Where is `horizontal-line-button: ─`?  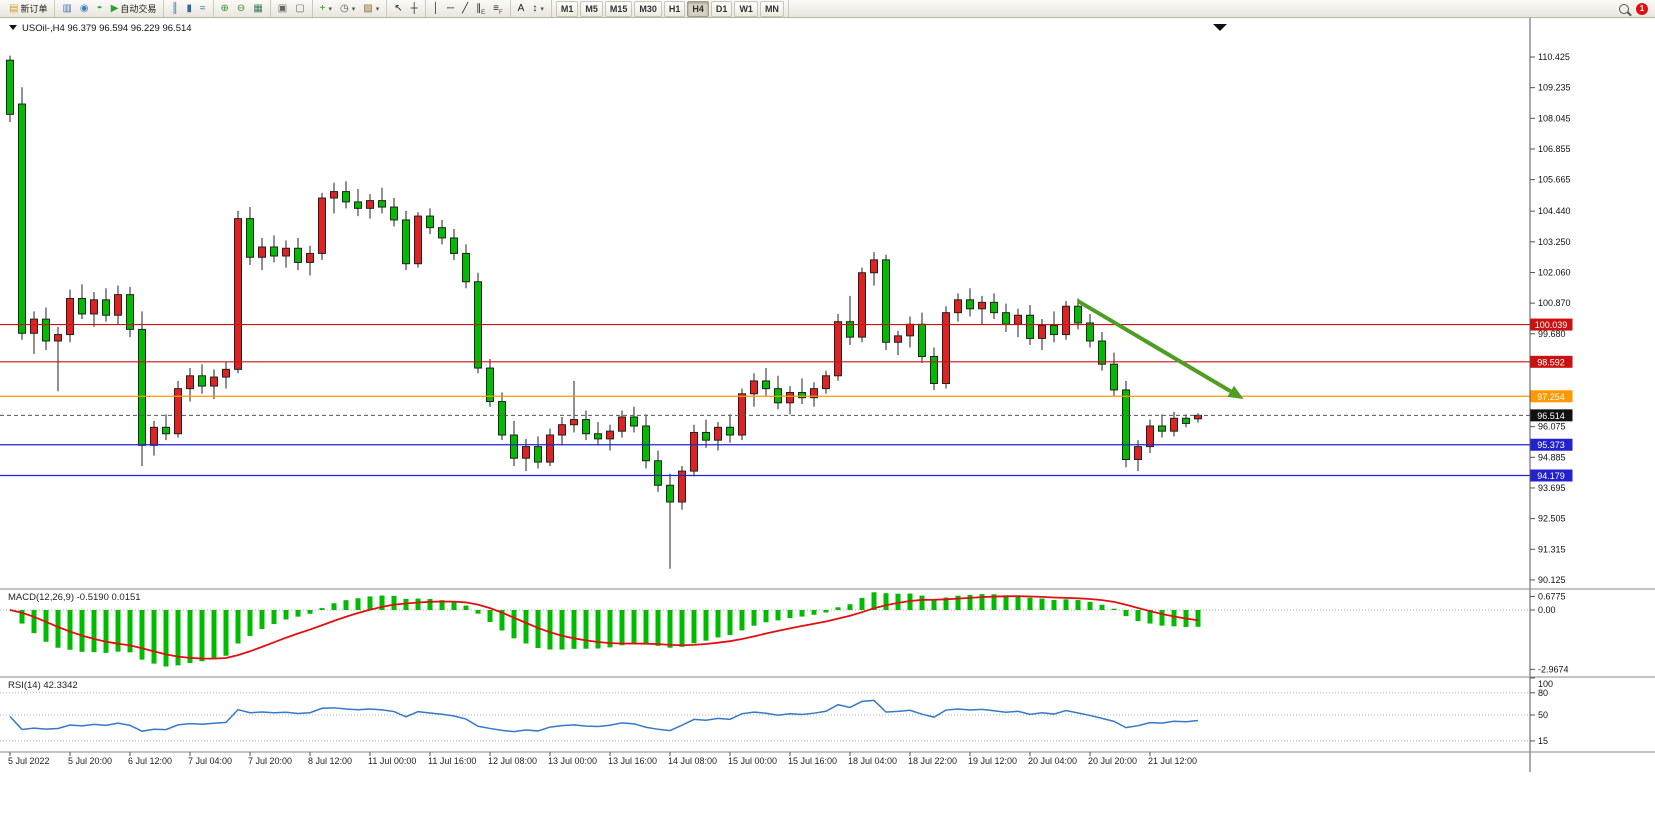 horizontal-line-button: ─ is located at coordinates (450, 9).